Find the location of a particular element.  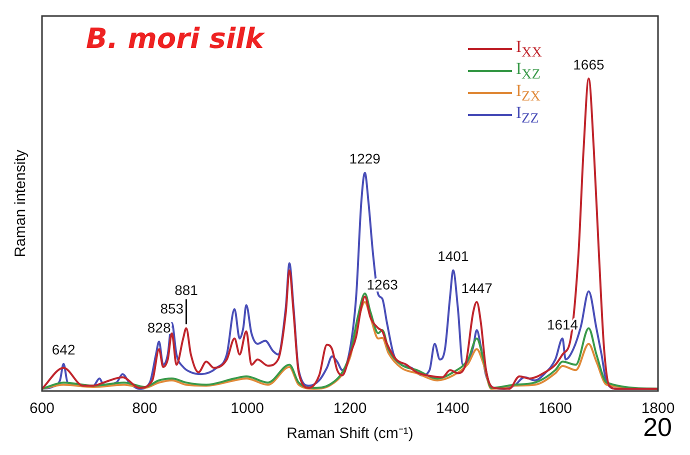

x-tick-label: 1600 is located at coordinates (555, 409).